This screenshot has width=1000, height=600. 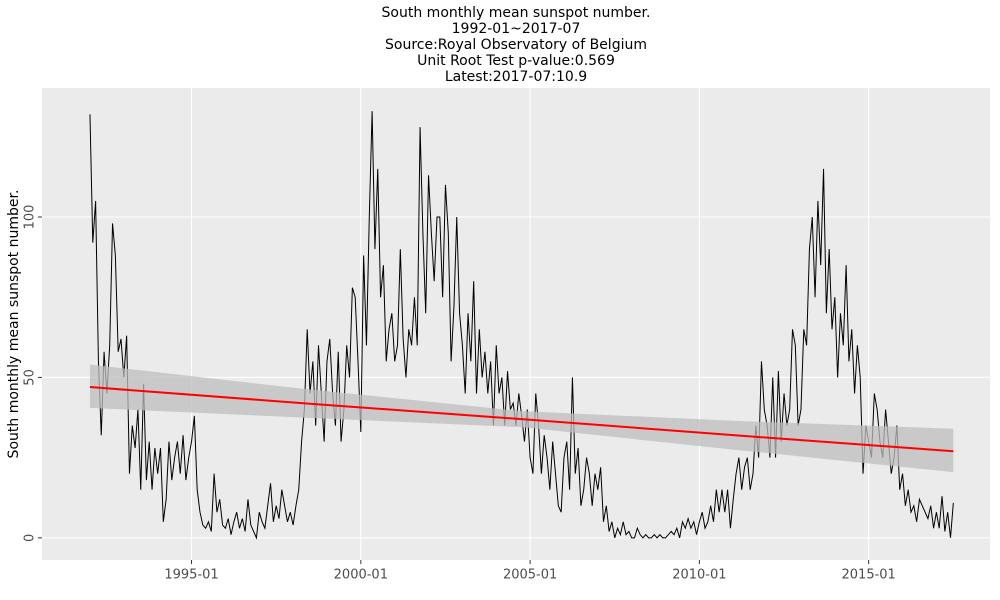 What do you see at coordinates (14, 324) in the screenshot?
I see `y-axis-title: South monthly mean sunspot number.` at bounding box center [14, 324].